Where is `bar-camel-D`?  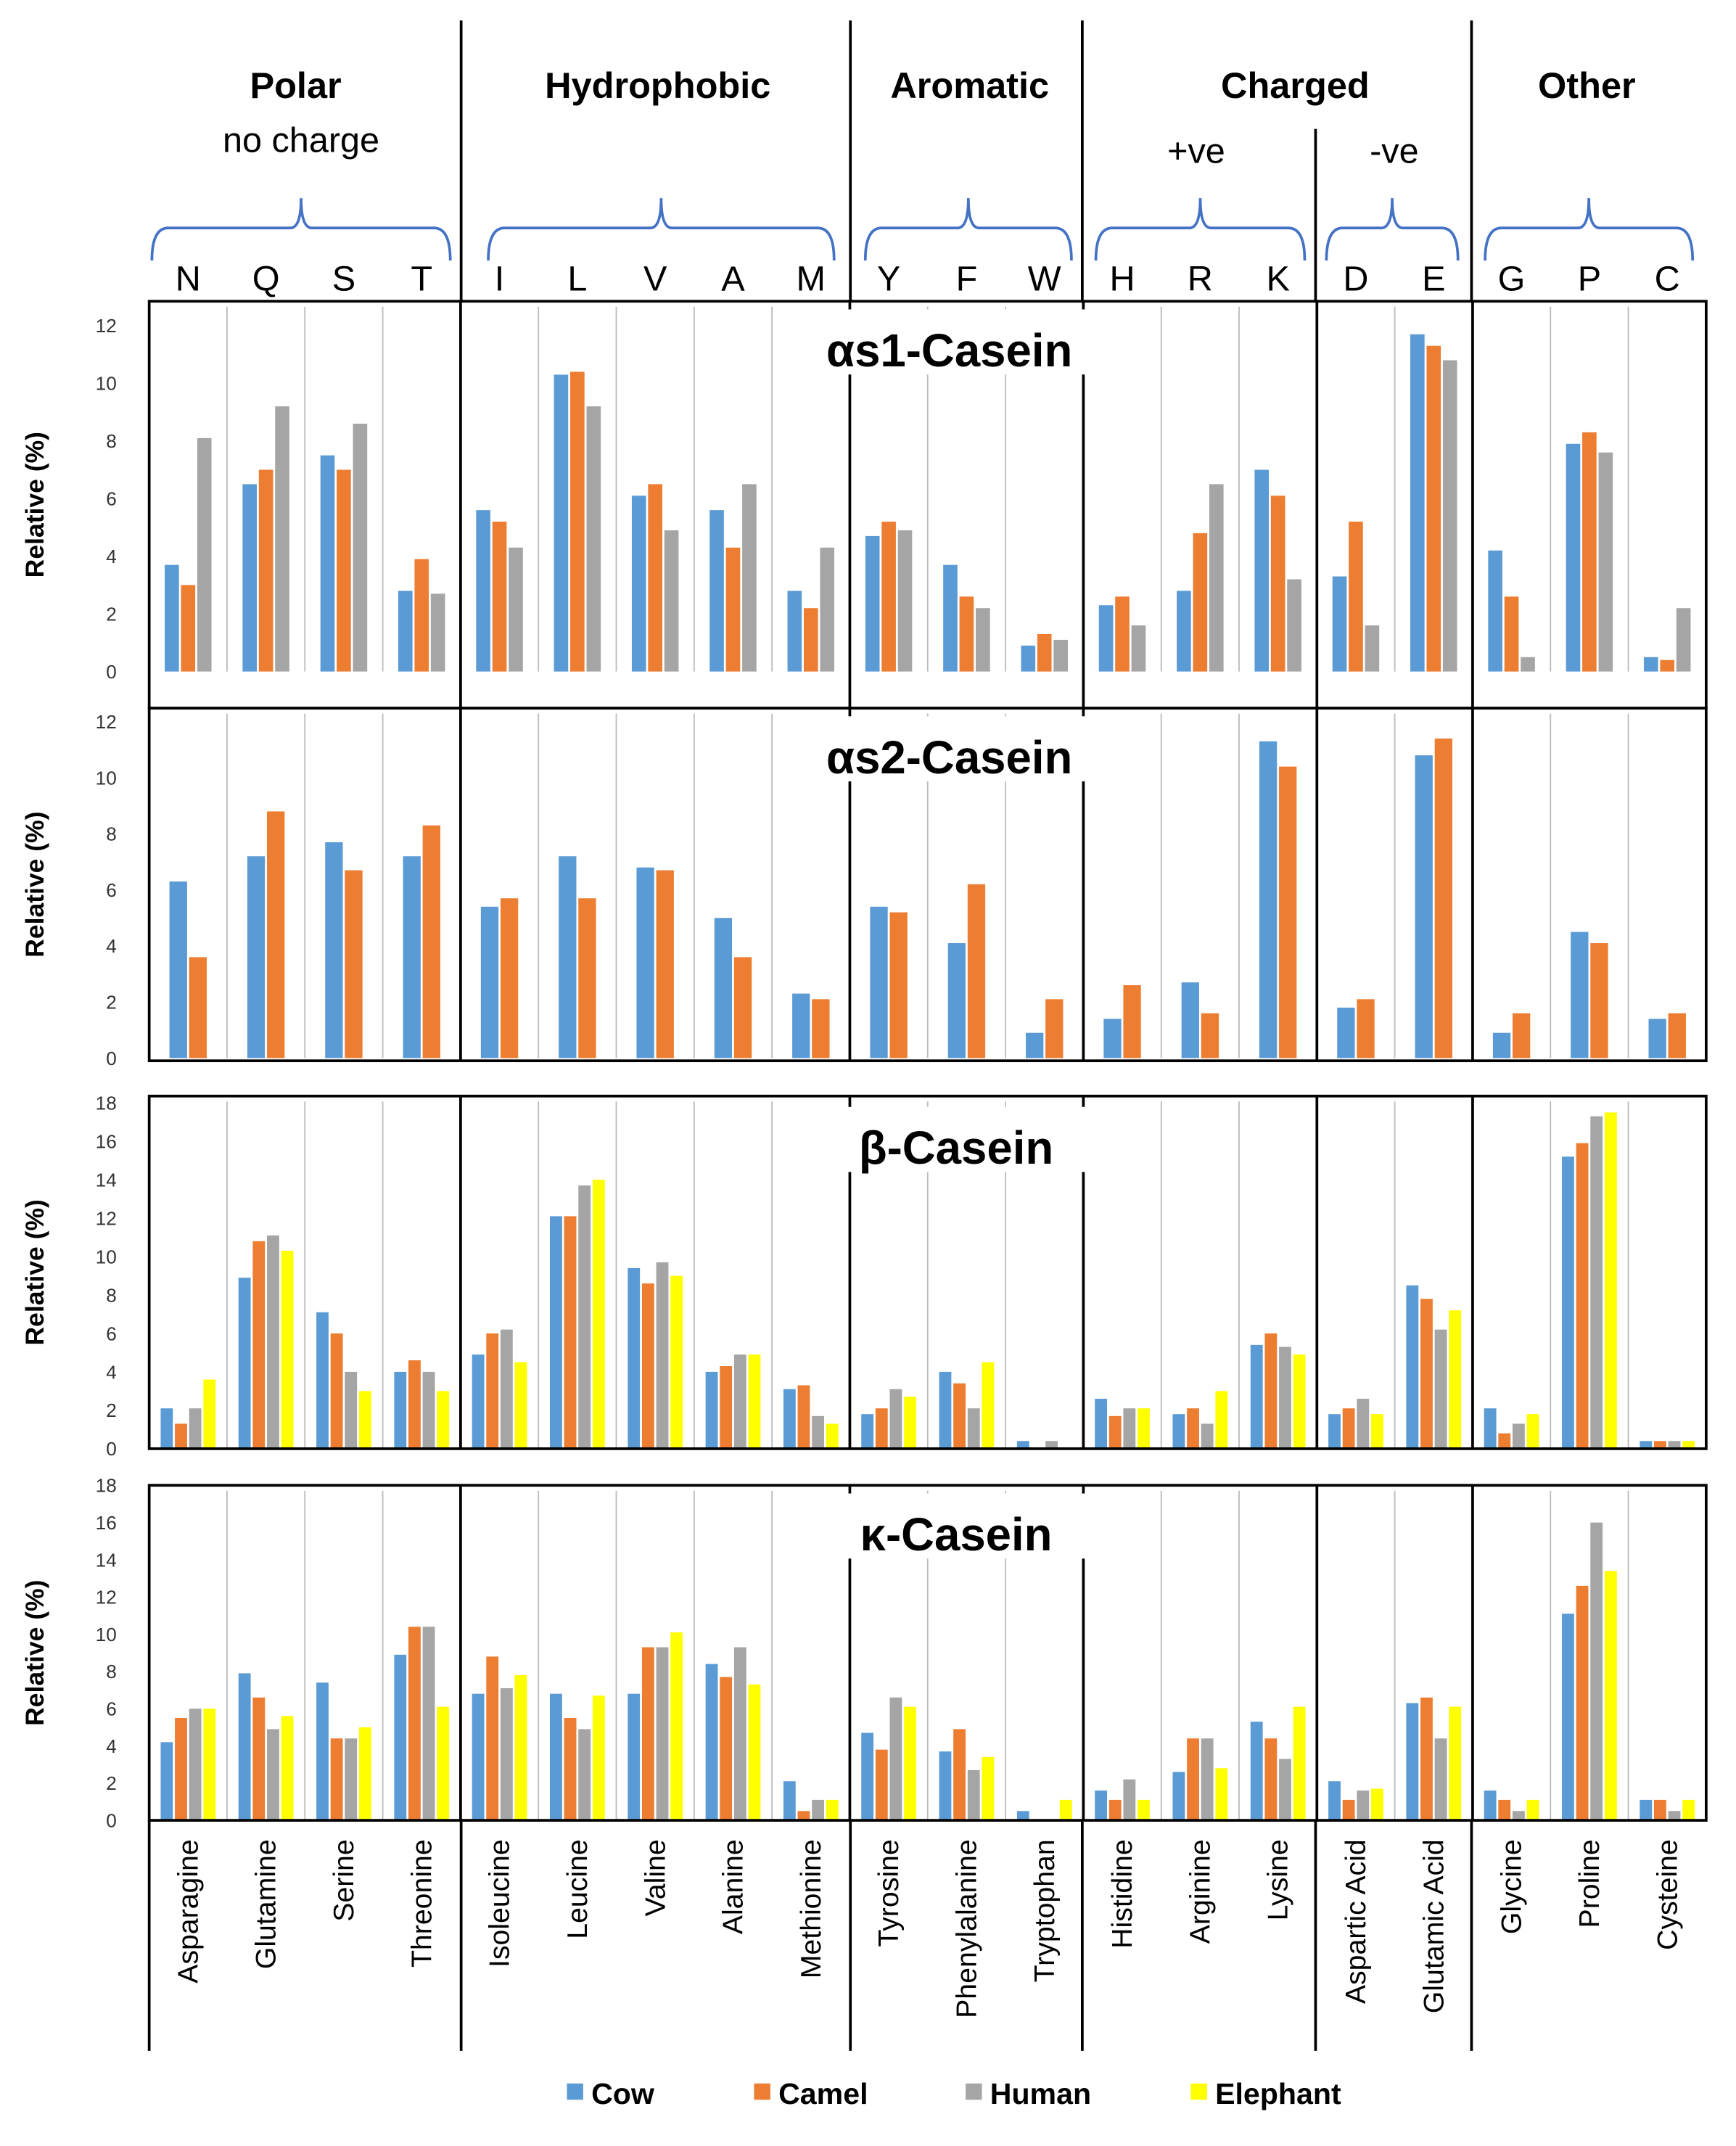
bar-camel-D is located at coordinates (1356, 597).